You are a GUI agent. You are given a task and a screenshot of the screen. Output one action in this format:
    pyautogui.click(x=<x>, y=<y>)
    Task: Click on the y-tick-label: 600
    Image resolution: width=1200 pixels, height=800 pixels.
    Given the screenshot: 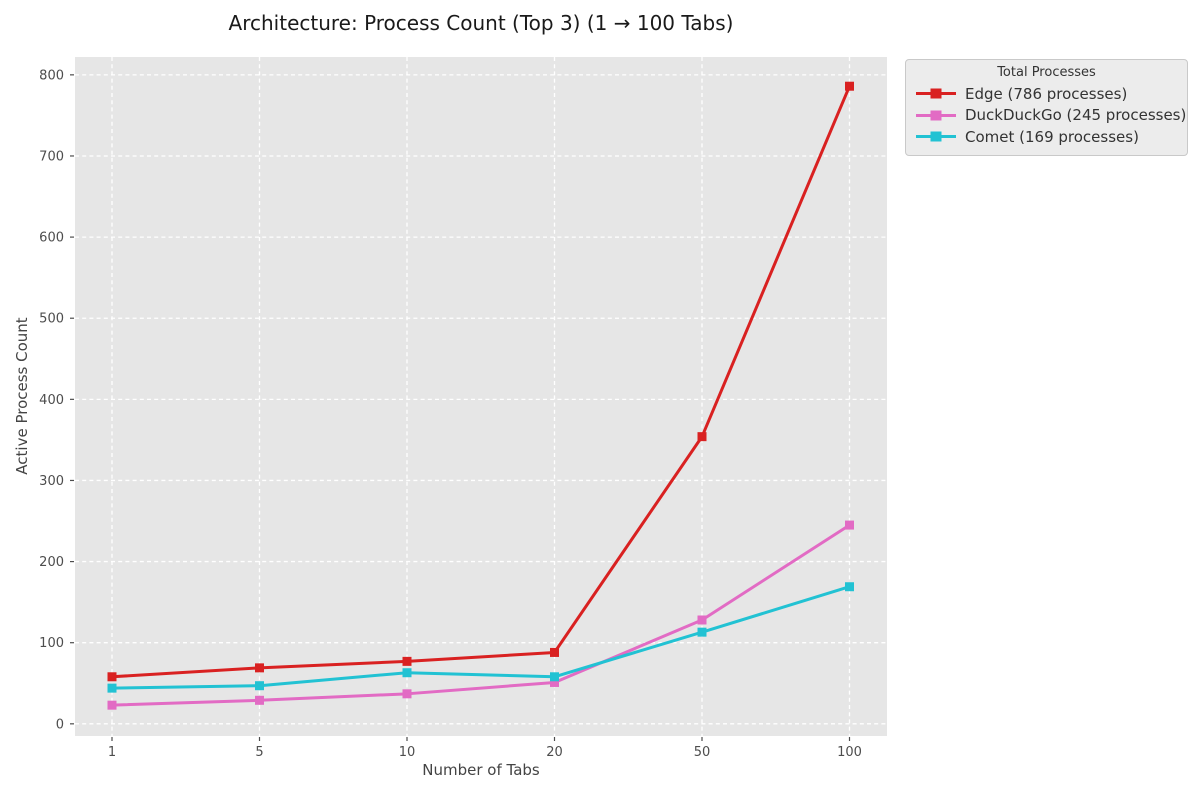 What is the action you would take?
    pyautogui.click(x=51, y=238)
    